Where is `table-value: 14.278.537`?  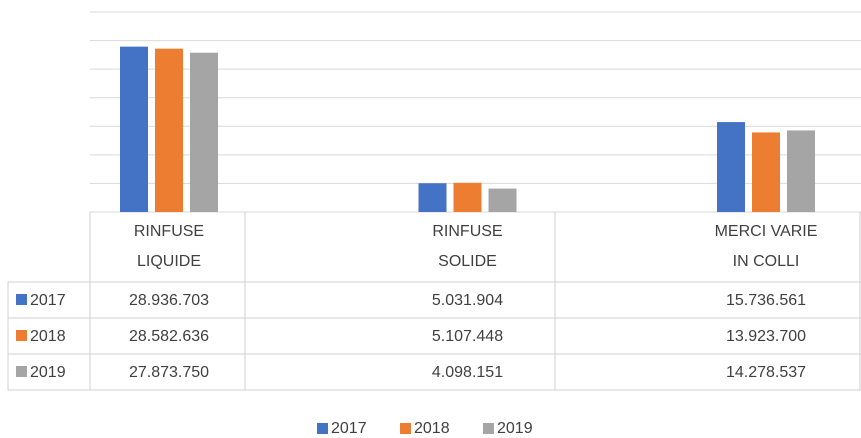 table-value: 14.278.537 is located at coordinates (766, 372).